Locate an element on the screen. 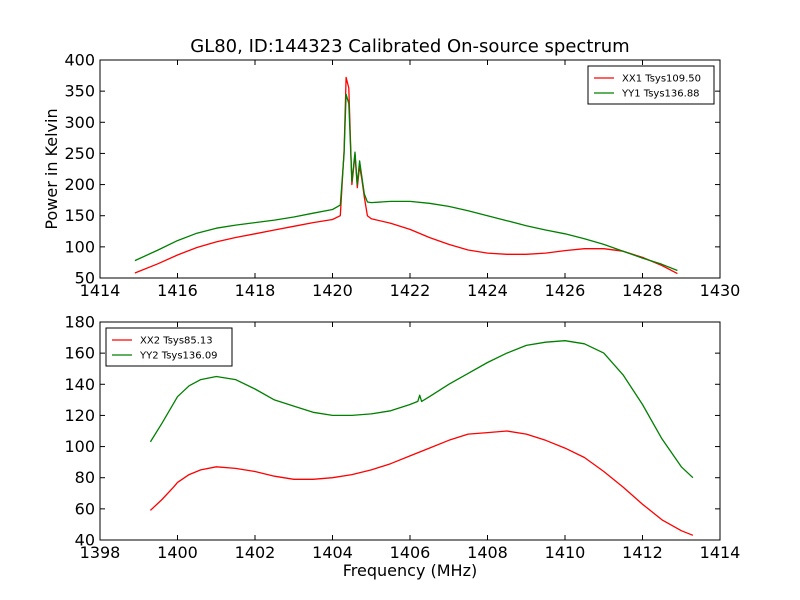 The height and width of the screenshot is (600, 800). y-tick-label: 40 is located at coordinates (85, 540).